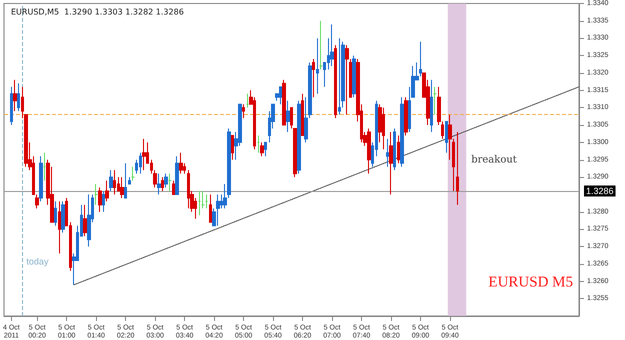 This screenshot has width=625, height=340. Describe the element at coordinates (37, 261) in the screenshot. I see `ref-line-label: today` at that location.